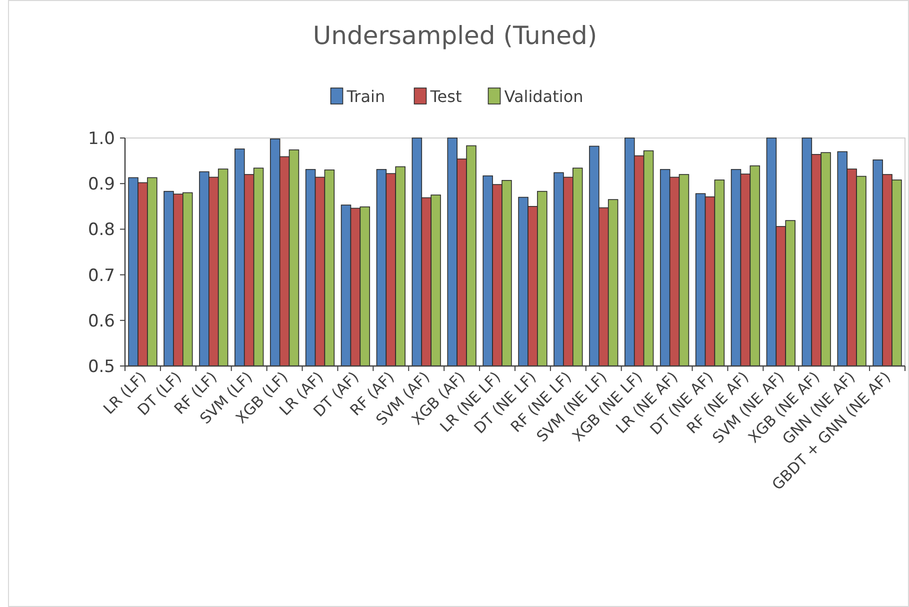  What do you see at coordinates (101, 276) in the screenshot?
I see `y-tick-label: 0.7` at bounding box center [101, 276].